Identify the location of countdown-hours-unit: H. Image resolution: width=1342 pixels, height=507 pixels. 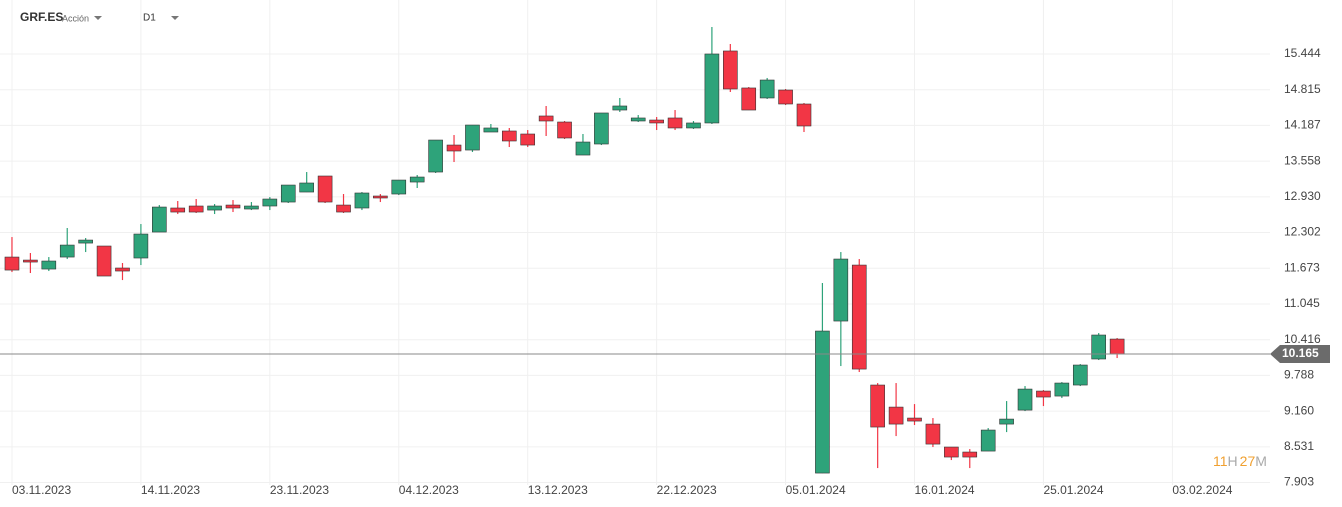
(1233, 461).